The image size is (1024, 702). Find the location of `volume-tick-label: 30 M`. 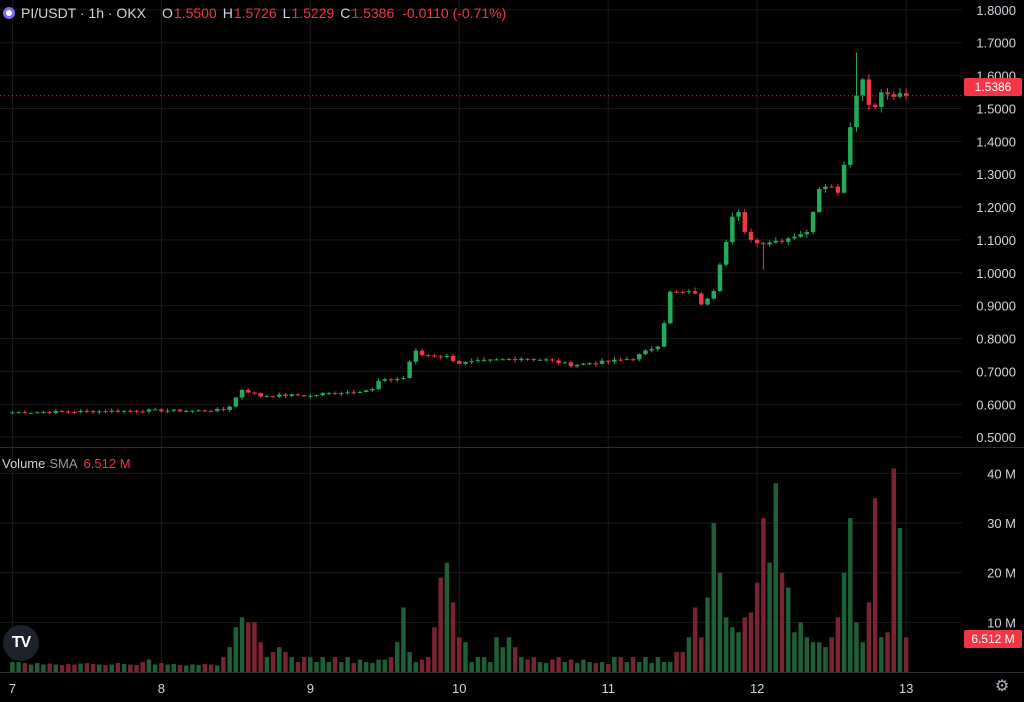

volume-tick-label: 30 M is located at coordinates (1001, 523).